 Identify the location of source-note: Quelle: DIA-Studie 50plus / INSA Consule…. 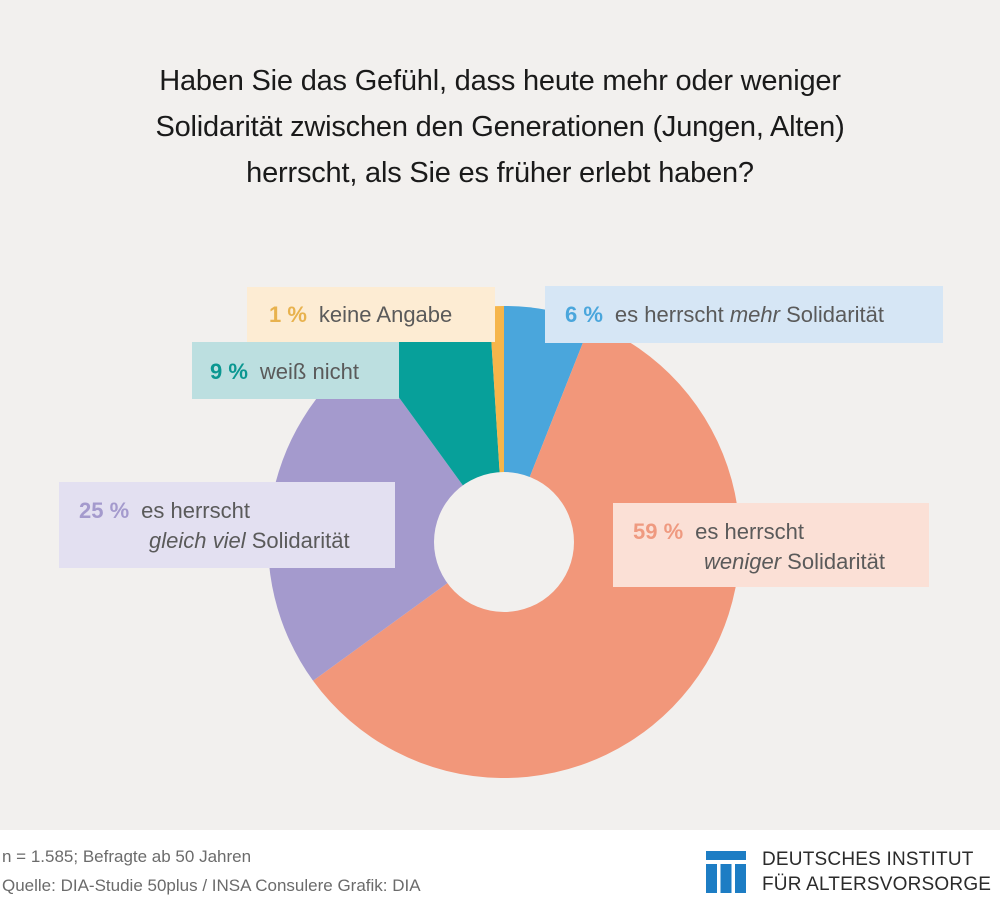
(211, 885).